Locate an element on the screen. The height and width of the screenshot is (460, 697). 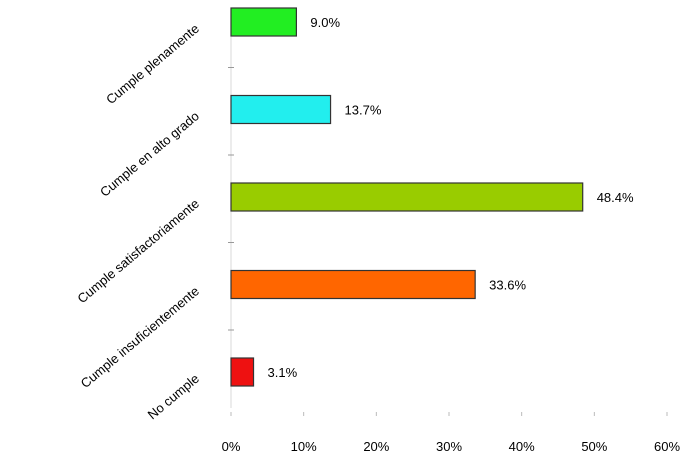
x-tick-label: 60% is located at coordinates (667, 446).